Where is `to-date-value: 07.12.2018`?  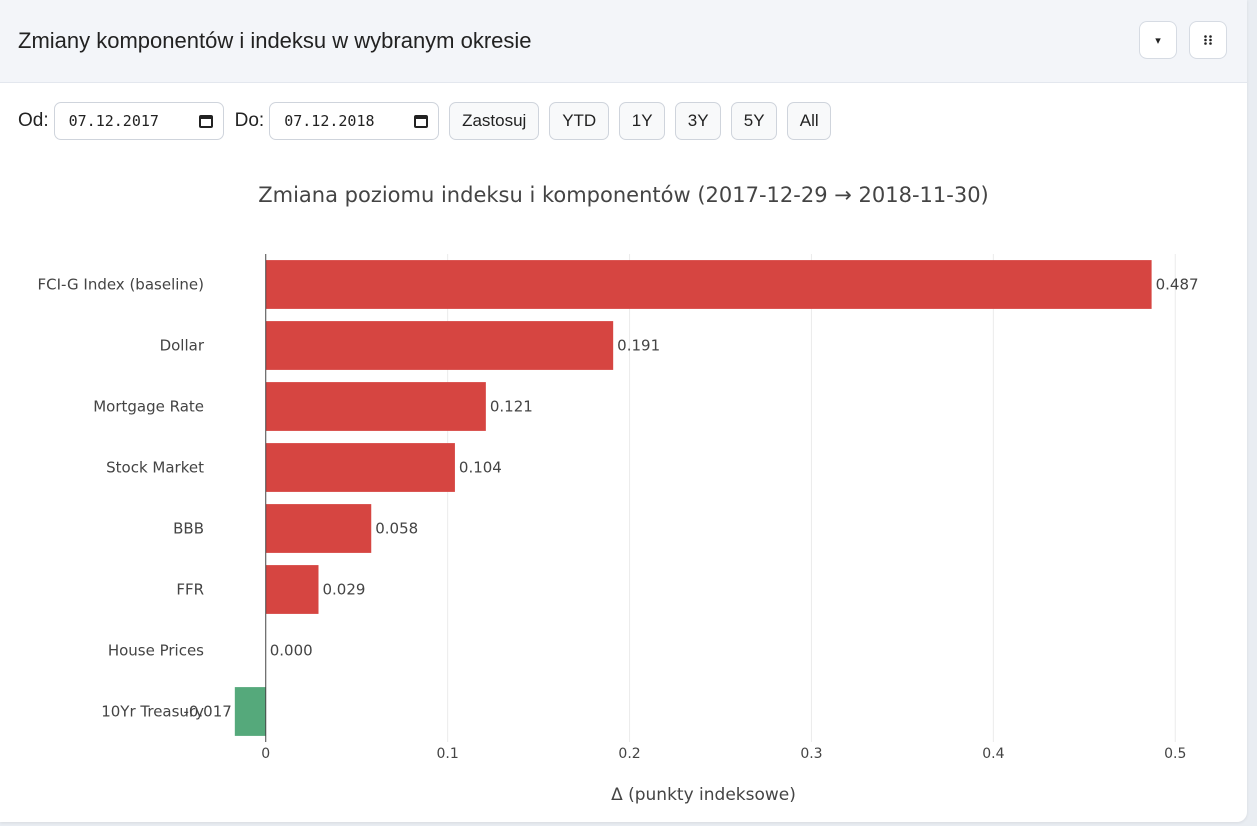
to-date-value: 07.12.2018 is located at coordinates (329, 121).